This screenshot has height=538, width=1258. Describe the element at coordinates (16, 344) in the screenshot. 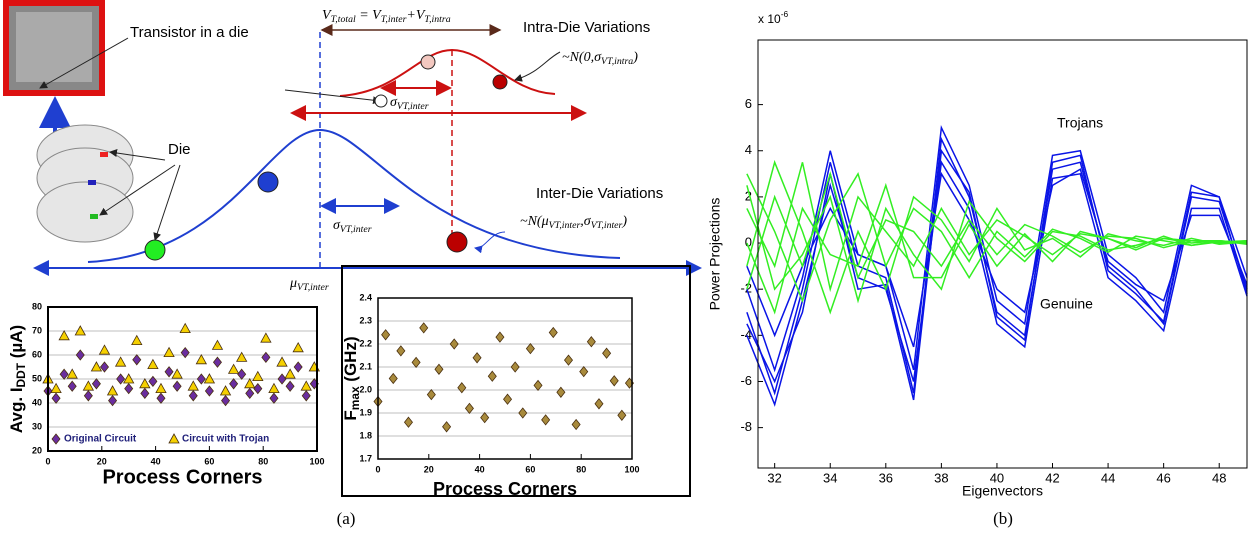

I see `text-part: (µA)` at that location.